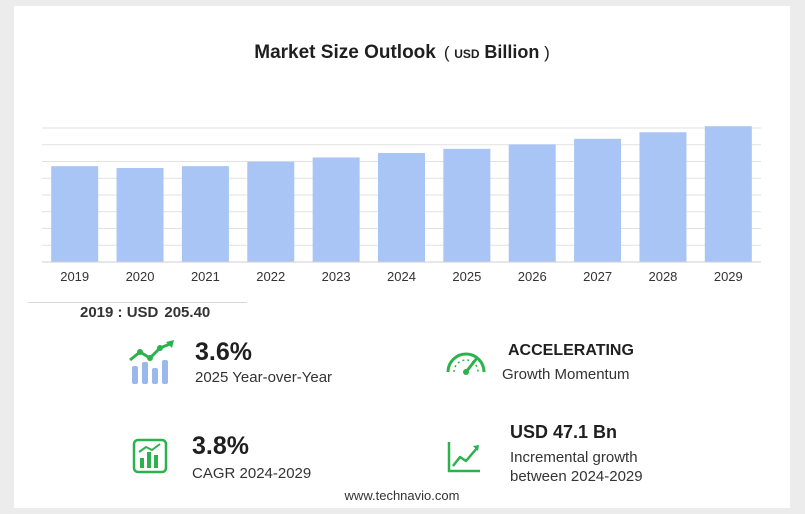 The height and width of the screenshot is (514, 805). What do you see at coordinates (467, 205) in the screenshot?
I see `bar-2025` at bounding box center [467, 205].